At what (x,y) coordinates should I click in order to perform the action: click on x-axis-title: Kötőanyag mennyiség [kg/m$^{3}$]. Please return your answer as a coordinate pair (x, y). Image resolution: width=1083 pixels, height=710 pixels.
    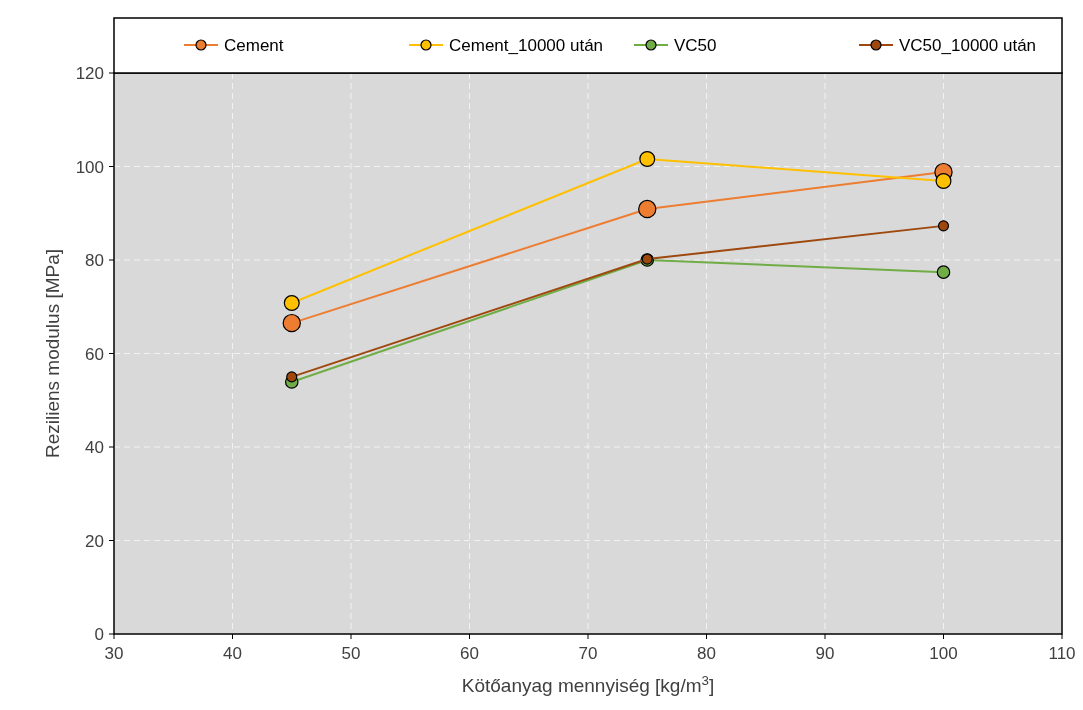
    Looking at the image, I should click on (588, 684).